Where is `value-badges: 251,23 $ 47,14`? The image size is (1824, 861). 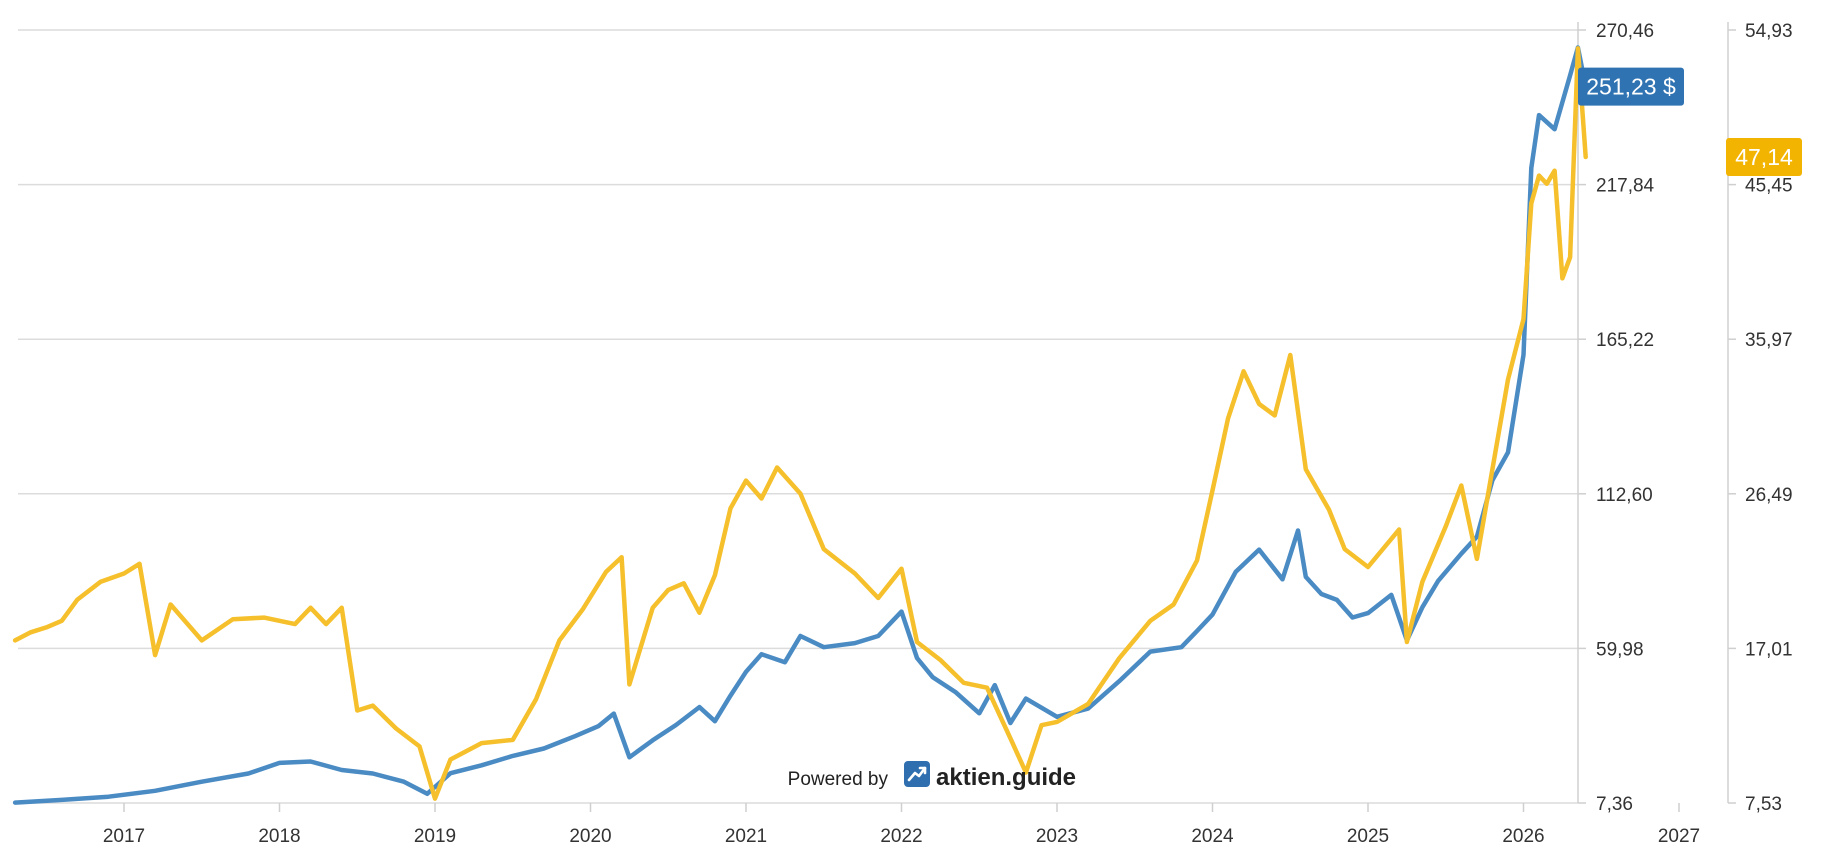 value-badges: 251,23 $ 47,14 is located at coordinates (1690, 122).